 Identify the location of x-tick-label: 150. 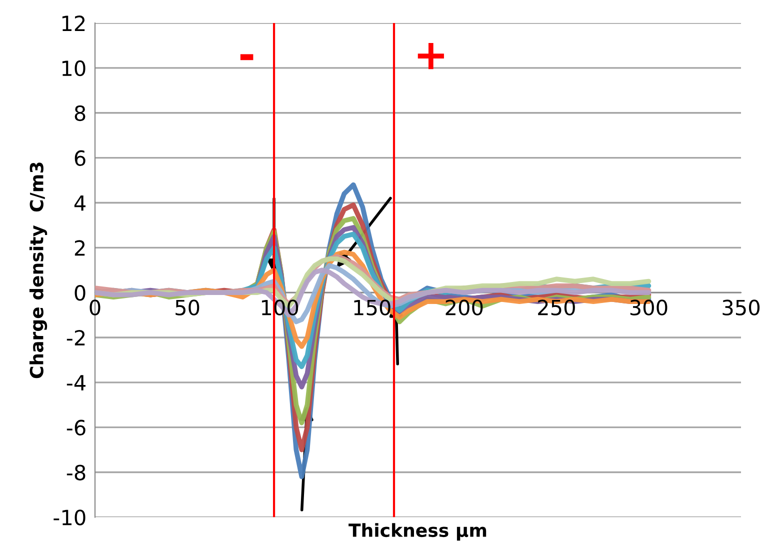
(372, 308).